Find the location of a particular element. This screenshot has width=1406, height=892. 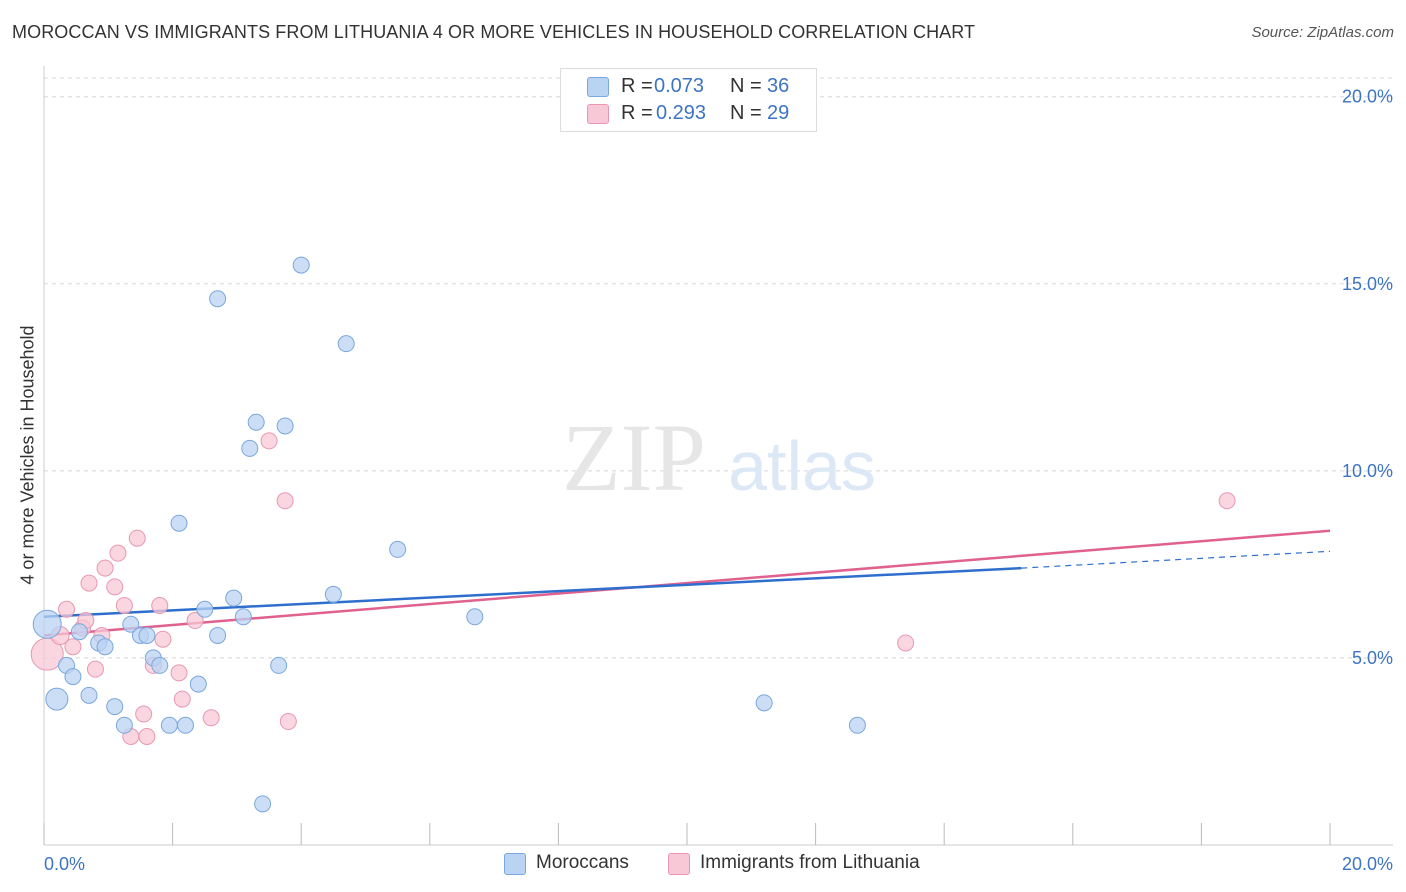

legend-label-moroccans: Moroccans is located at coordinates (582, 862).